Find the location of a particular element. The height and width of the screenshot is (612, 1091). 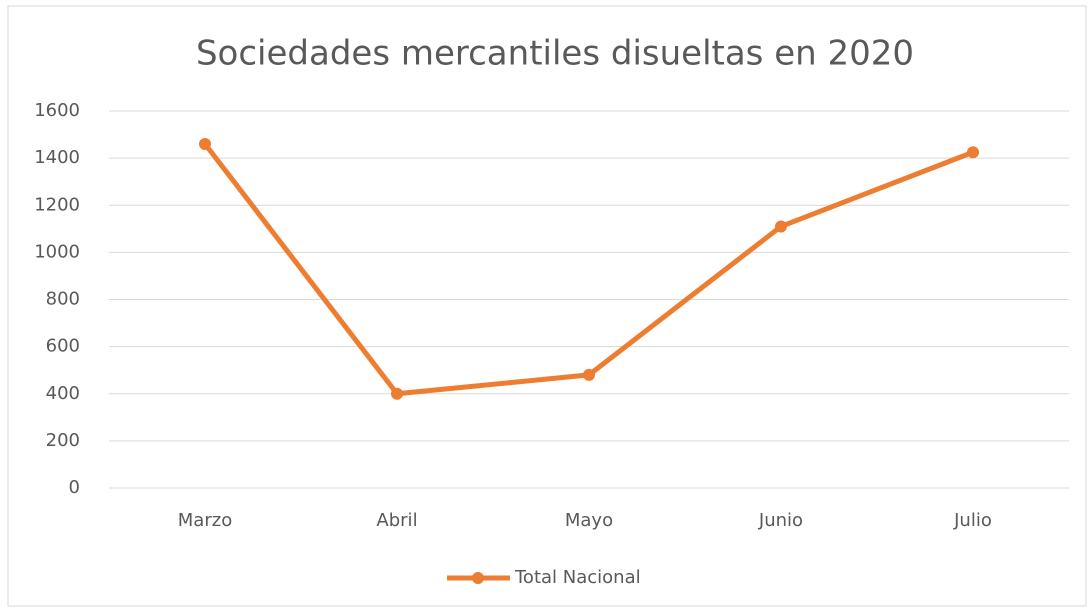

x-tick-label: Junio is located at coordinates (780, 520).